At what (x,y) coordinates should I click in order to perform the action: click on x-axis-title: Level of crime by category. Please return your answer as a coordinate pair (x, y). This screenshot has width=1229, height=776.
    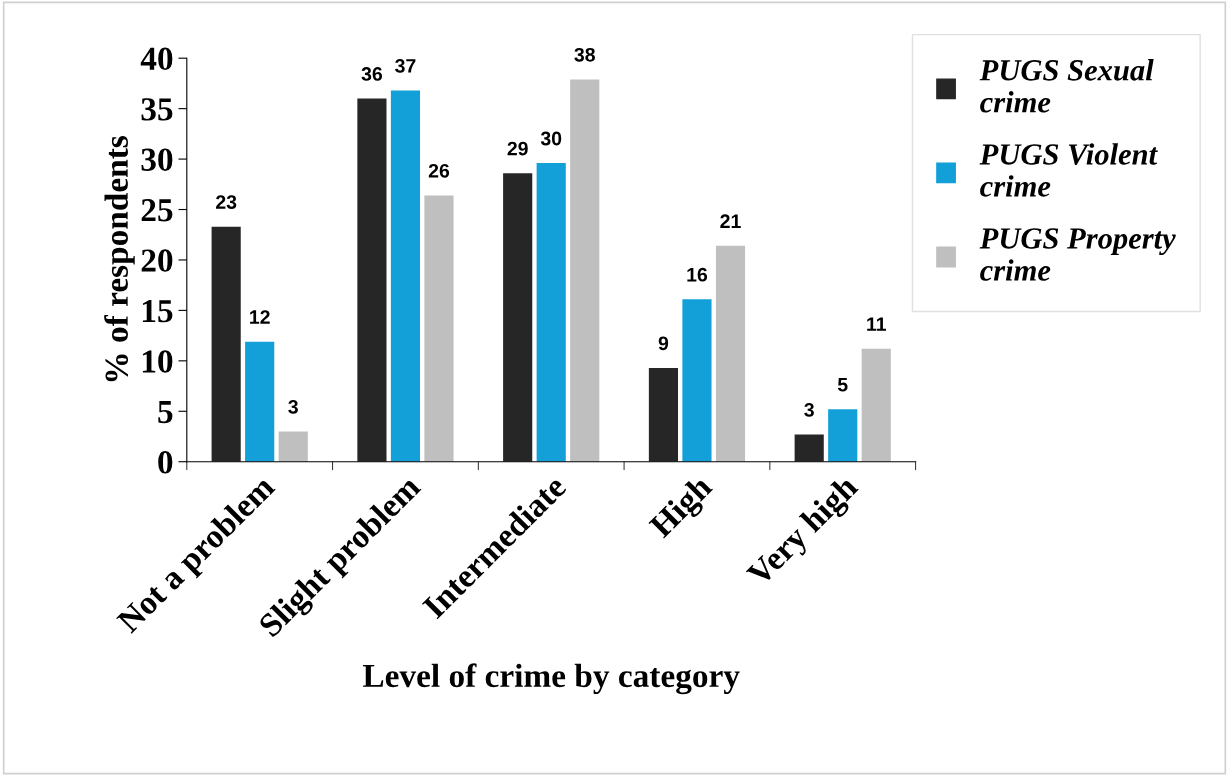
    Looking at the image, I should click on (551, 679).